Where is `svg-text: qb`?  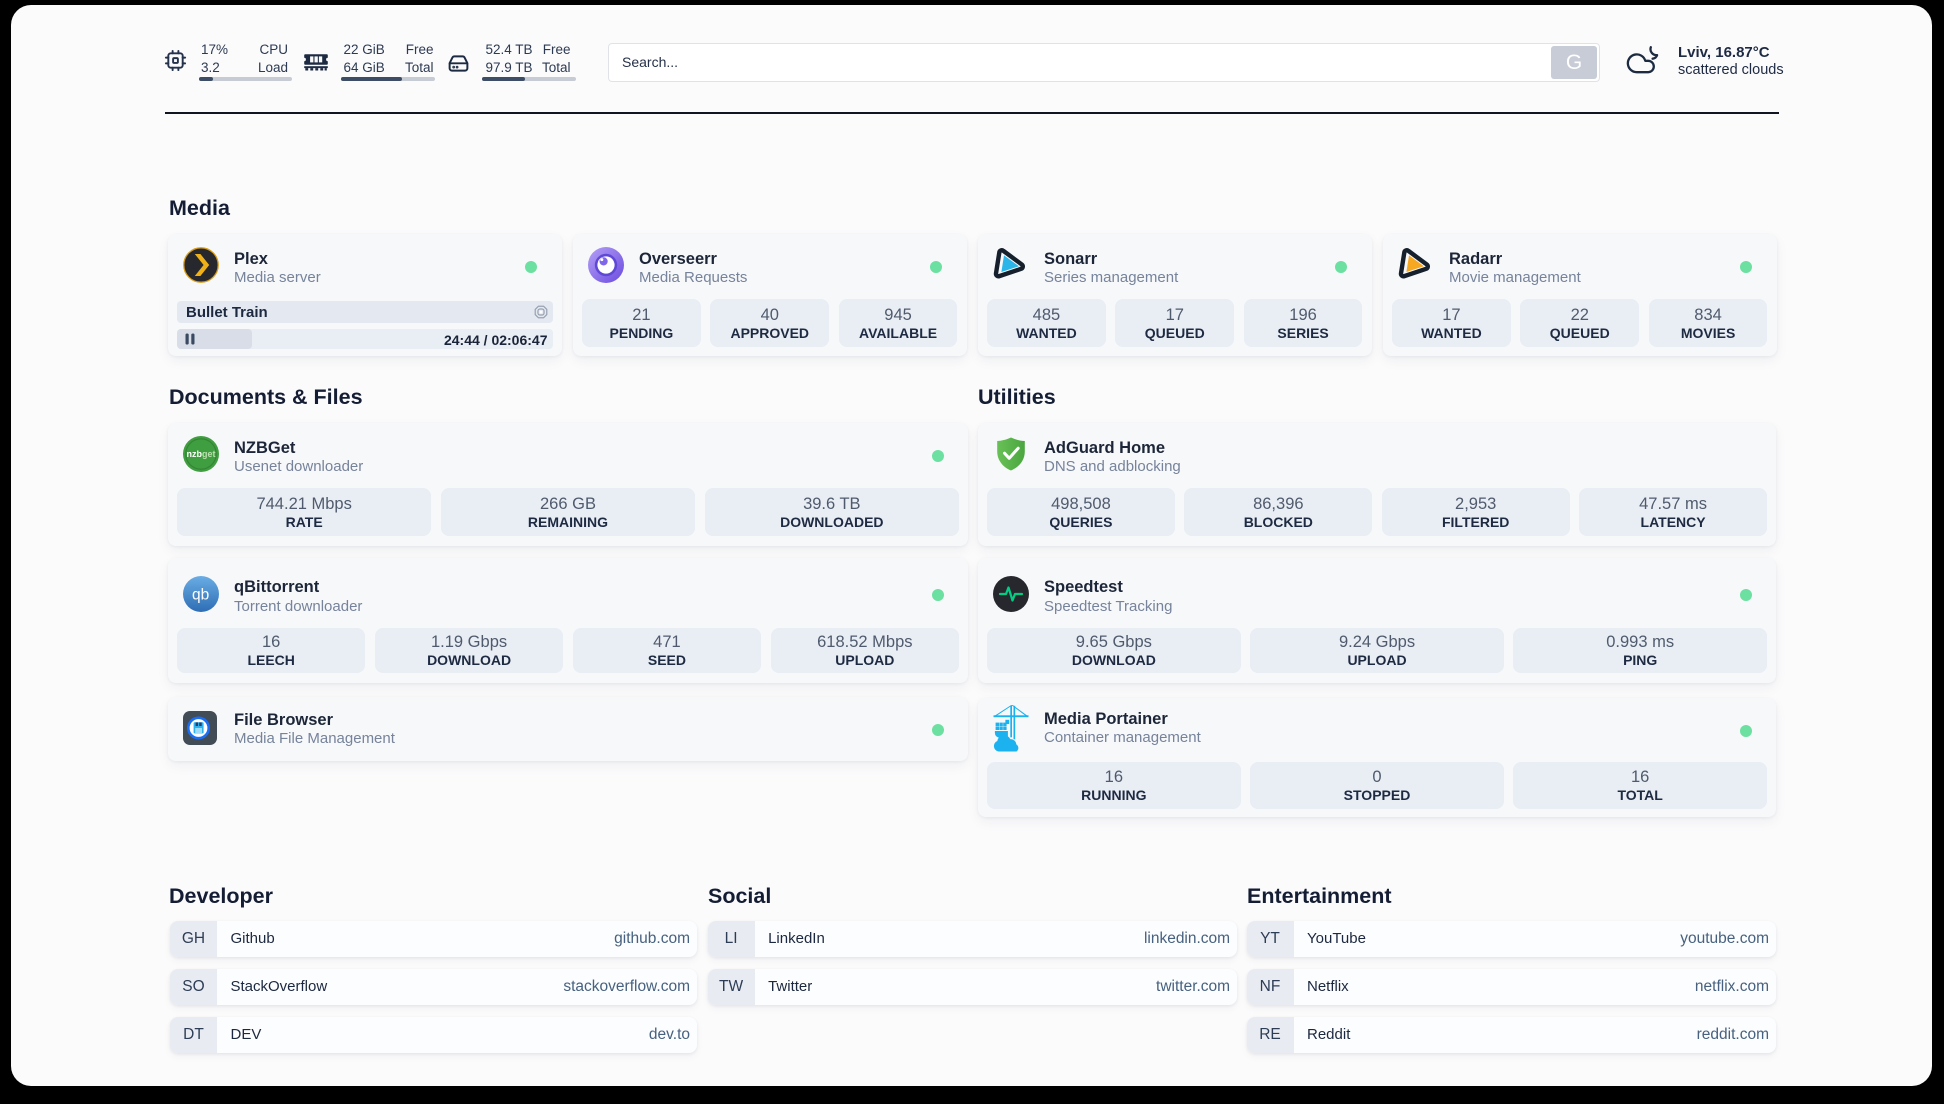
svg-text: qb is located at coordinates (200, 594).